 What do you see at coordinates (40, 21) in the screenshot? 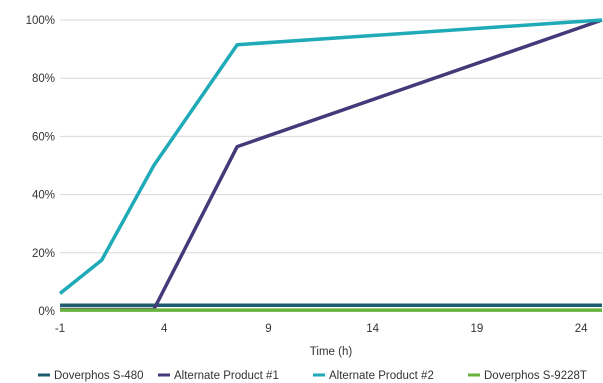
I see `y-tick-label: 100%` at bounding box center [40, 21].